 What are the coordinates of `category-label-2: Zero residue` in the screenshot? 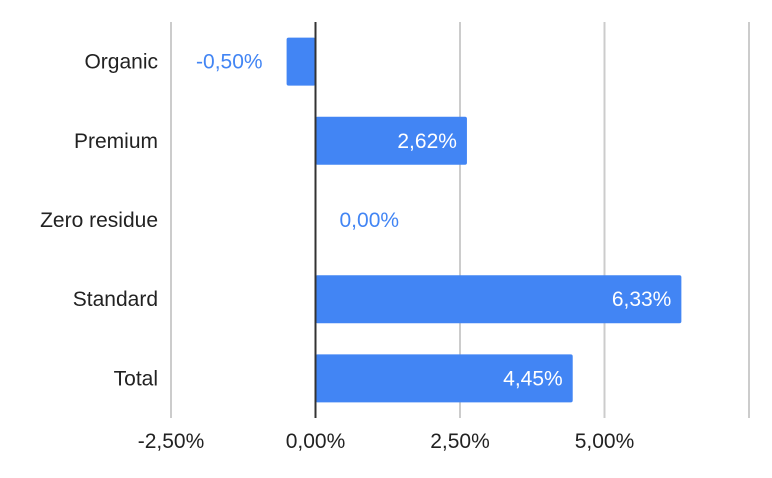 It's located at (99, 220).